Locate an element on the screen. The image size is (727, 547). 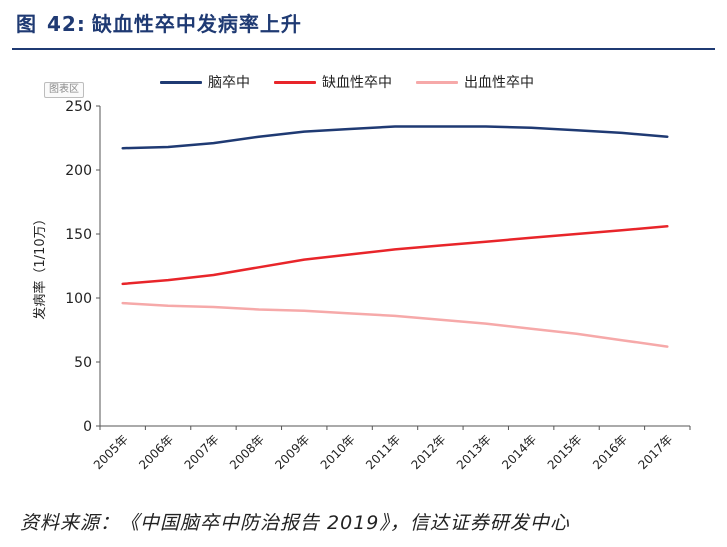
x-tick-label: 2009年 is located at coordinates (292, 452).